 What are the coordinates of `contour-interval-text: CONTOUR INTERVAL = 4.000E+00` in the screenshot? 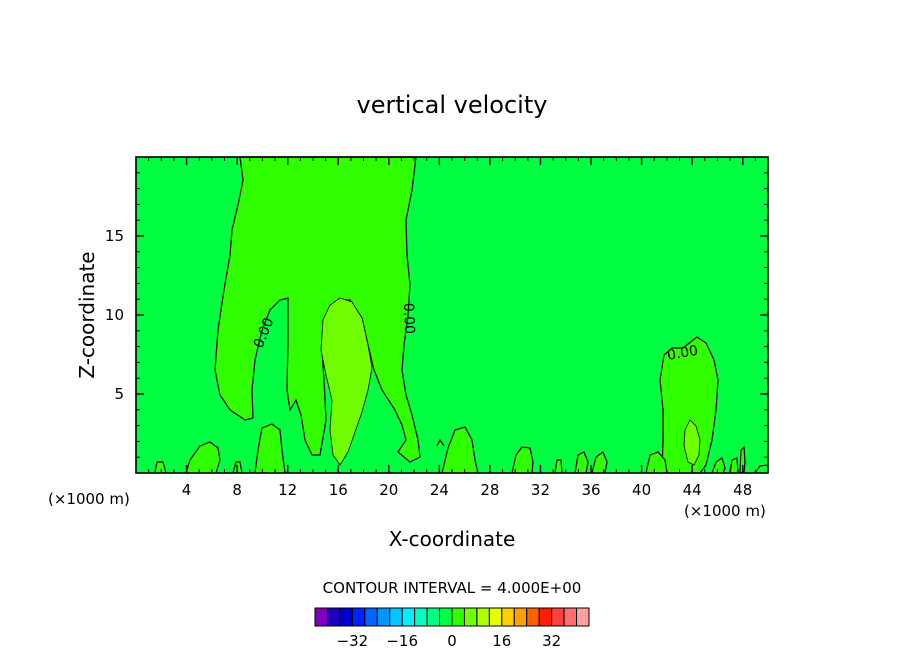 It's located at (452, 588).